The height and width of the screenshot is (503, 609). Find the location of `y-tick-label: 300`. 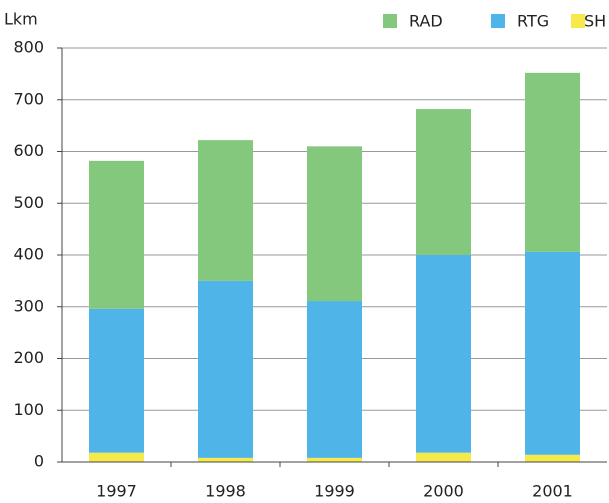

y-tick-label: 300 is located at coordinates (28, 305).